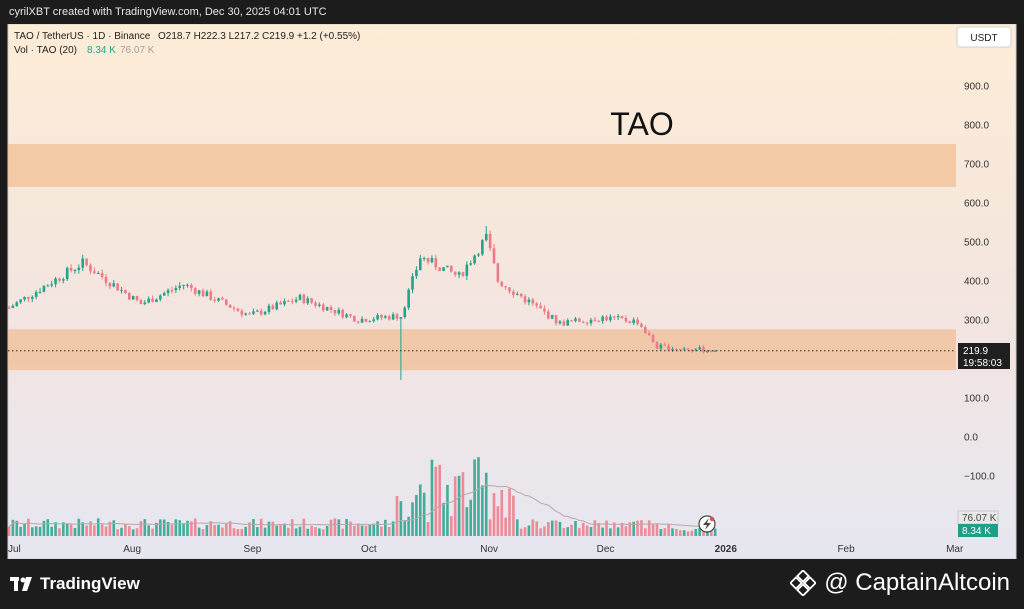 This screenshot has height=609, width=1024. What do you see at coordinates (976, 243) in the screenshot?
I see `y-tick-label: 500.0` at bounding box center [976, 243].